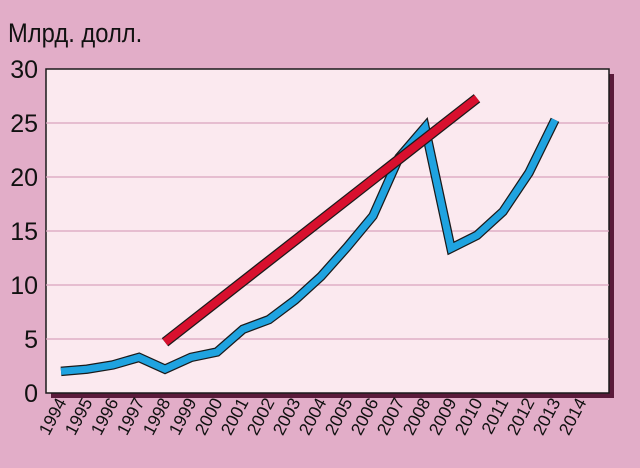 Image resolution: width=640 pixels, height=468 pixels. Describe the element at coordinates (24, 70) in the screenshot. I see `y-tick-label-30: 30` at that location.